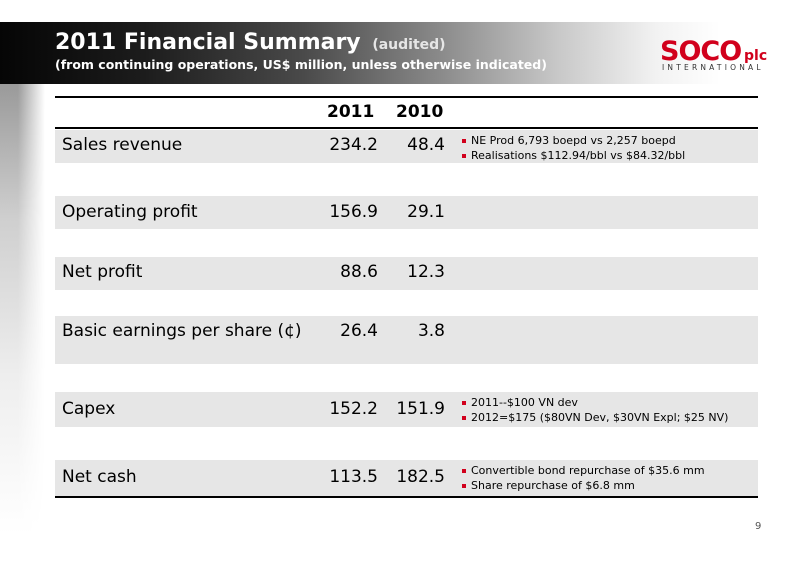  What do you see at coordinates (353, 145) in the screenshot?
I see `value-2011: 234.2` at bounding box center [353, 145].